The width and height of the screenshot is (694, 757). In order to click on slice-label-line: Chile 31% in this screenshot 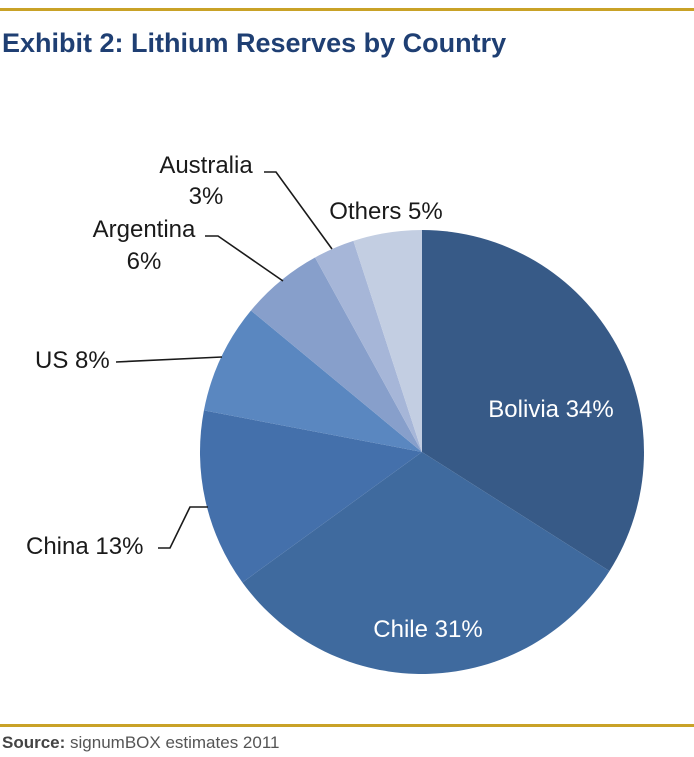, I will do `click(427, 629)`.